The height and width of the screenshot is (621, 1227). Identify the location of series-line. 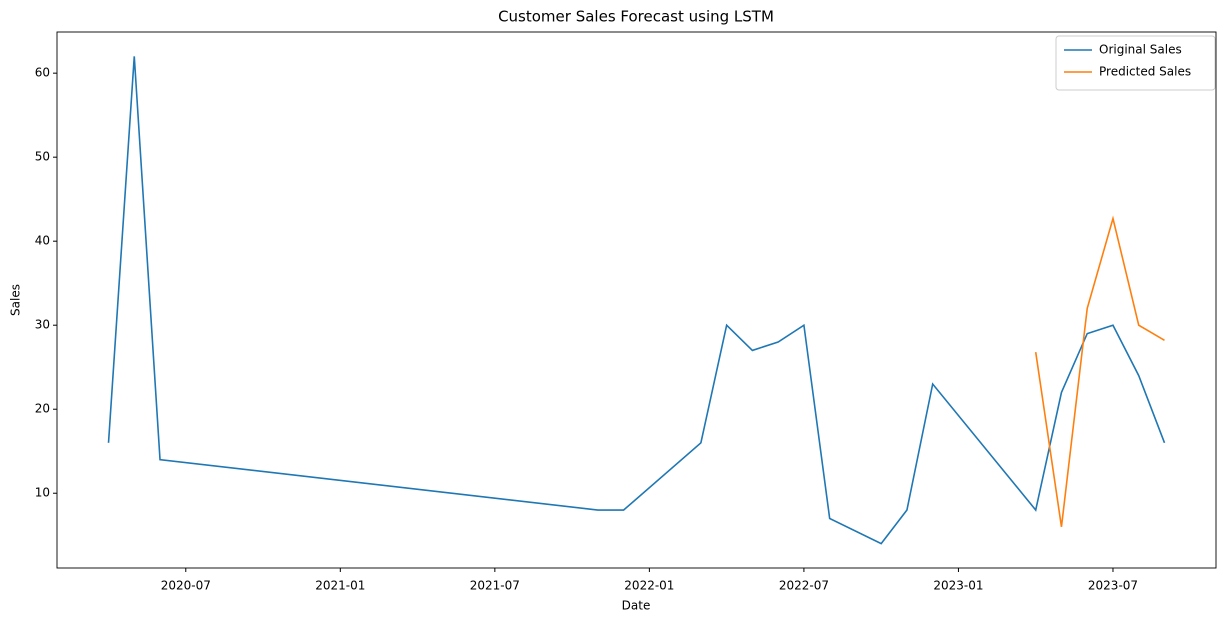
(1099, 371).